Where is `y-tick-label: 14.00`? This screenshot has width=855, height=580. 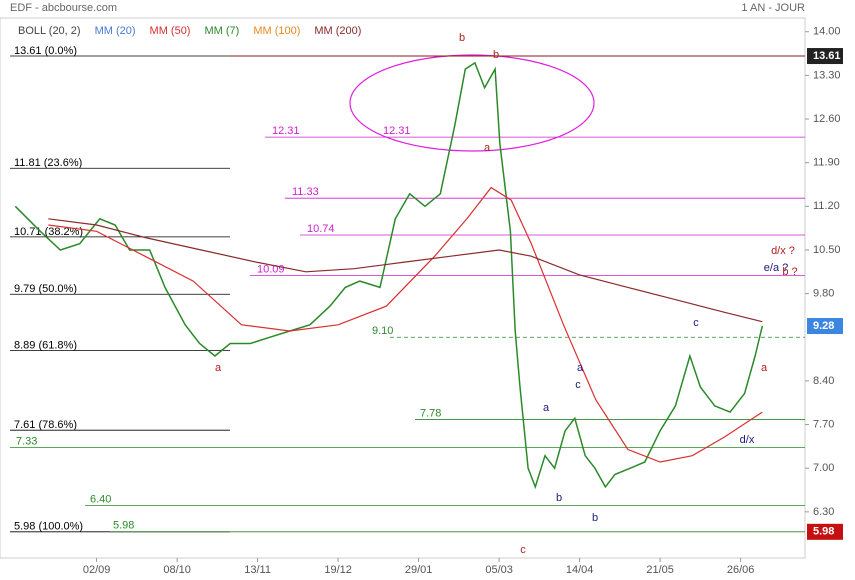 y-tick-label: 14.00 is located at coordinates (827, 32).